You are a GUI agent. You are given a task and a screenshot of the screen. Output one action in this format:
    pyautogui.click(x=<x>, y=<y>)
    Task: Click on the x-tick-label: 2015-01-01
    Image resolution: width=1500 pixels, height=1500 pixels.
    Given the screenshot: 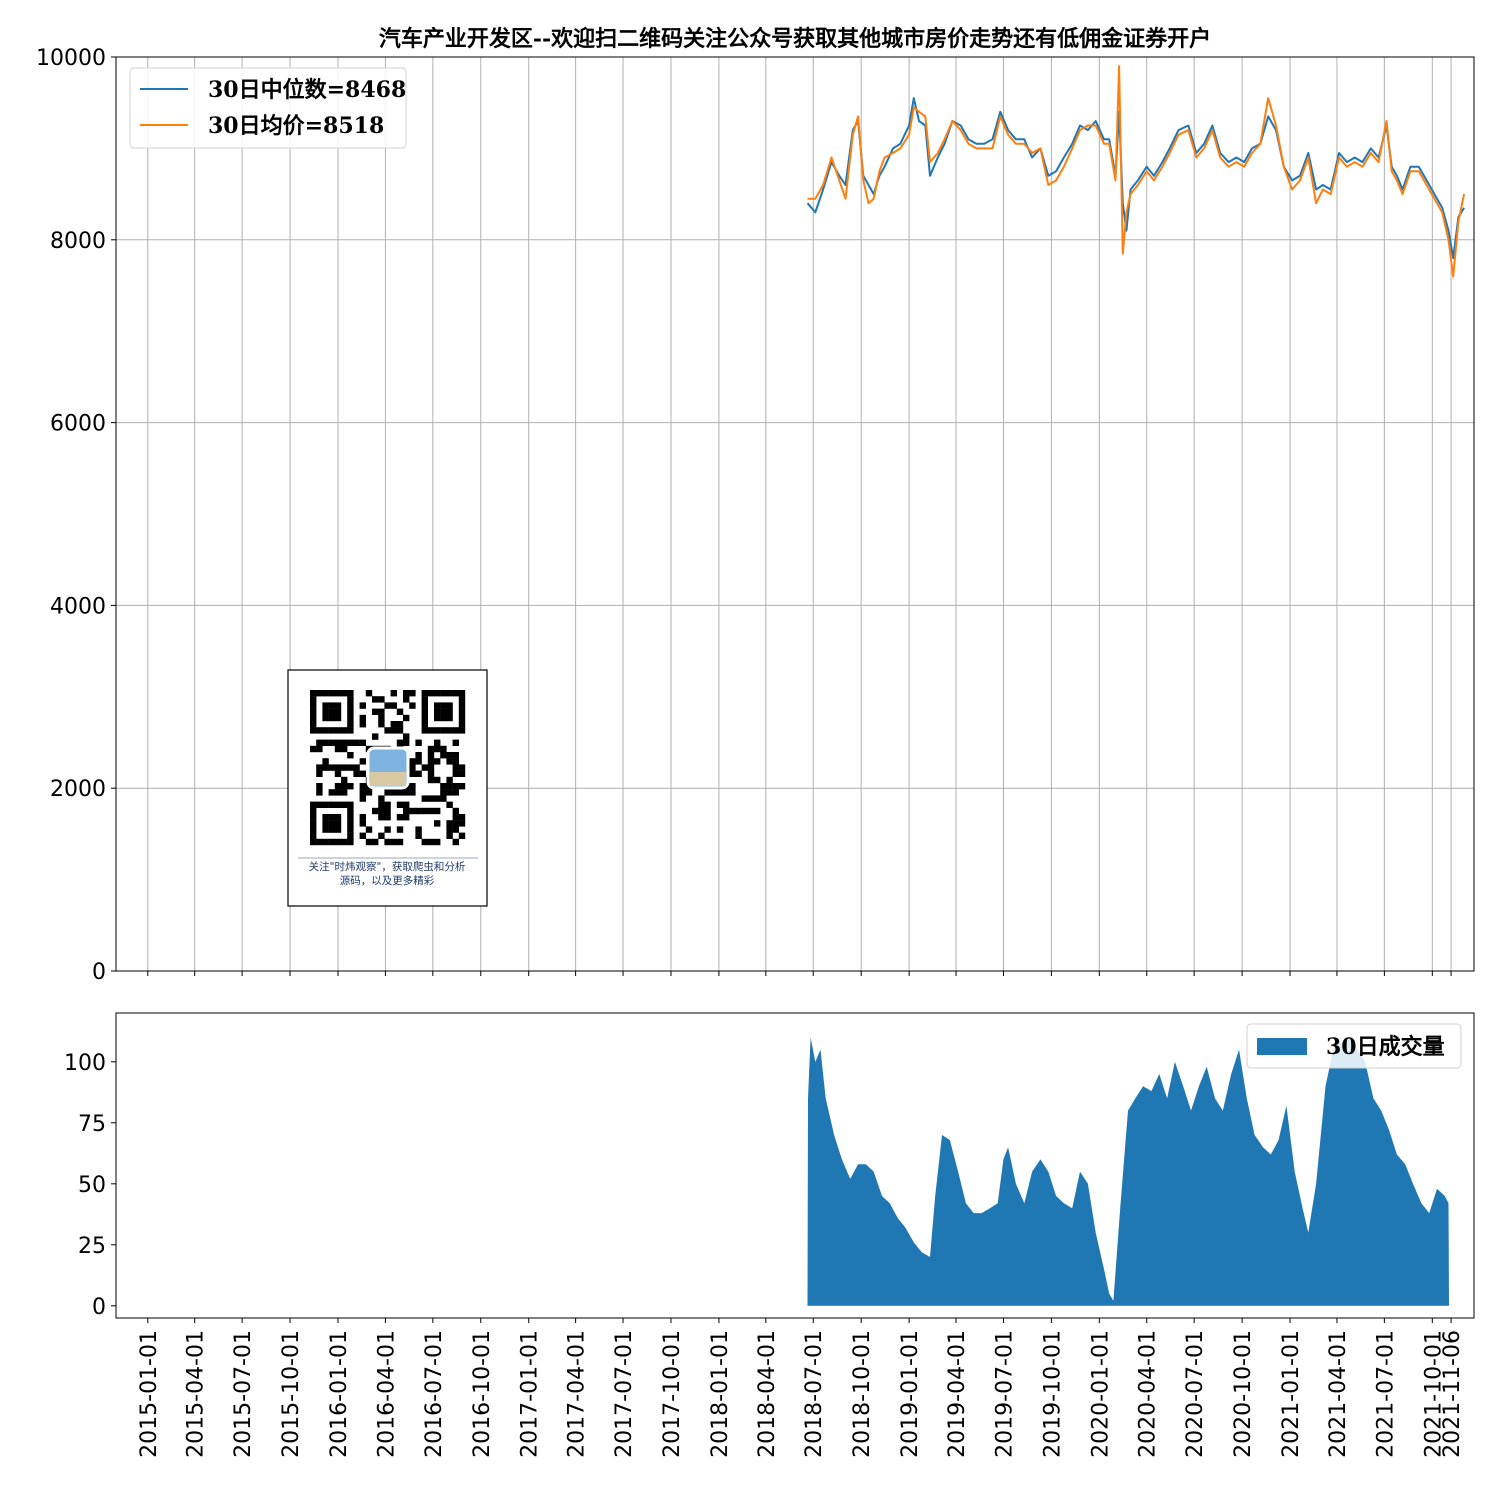 What is the action you would take?
    pyautogui.click(x=149, y=1394)
    